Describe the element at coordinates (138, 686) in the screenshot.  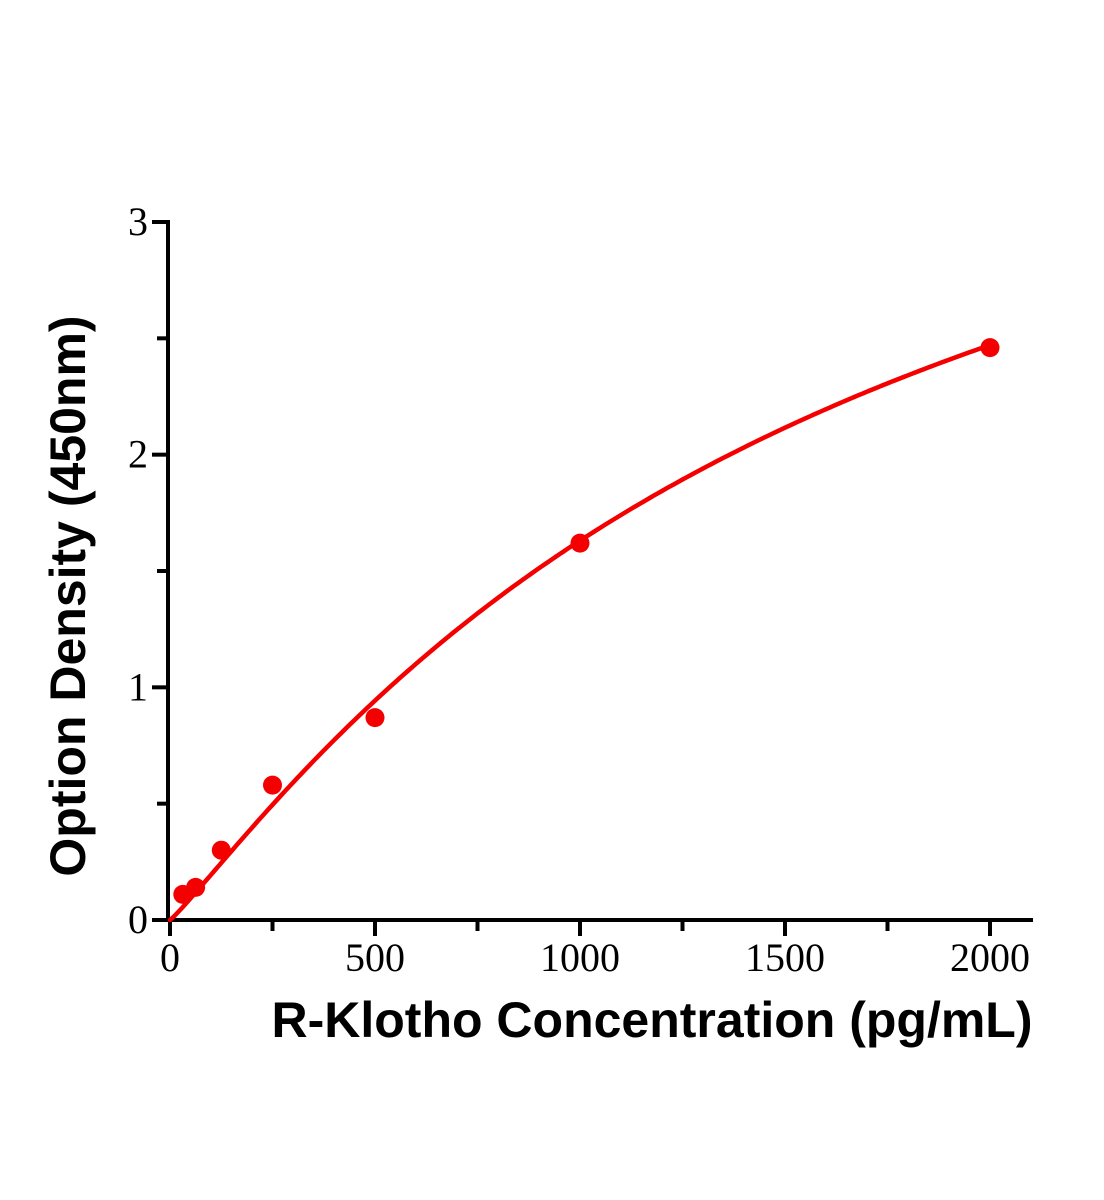
I see `y-tick-label: 1` at that location.